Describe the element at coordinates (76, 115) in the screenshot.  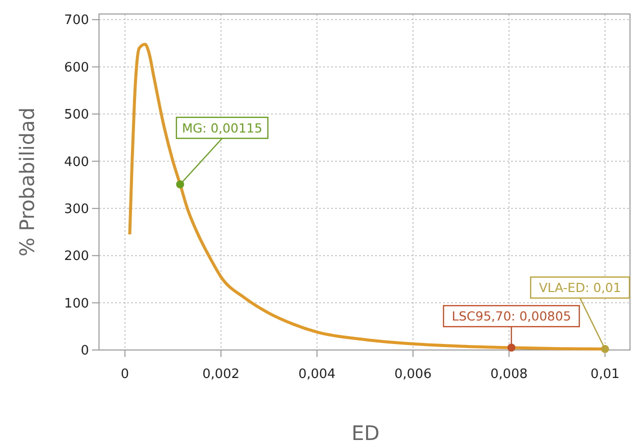
I see `y-tick-label: 500` at that location.